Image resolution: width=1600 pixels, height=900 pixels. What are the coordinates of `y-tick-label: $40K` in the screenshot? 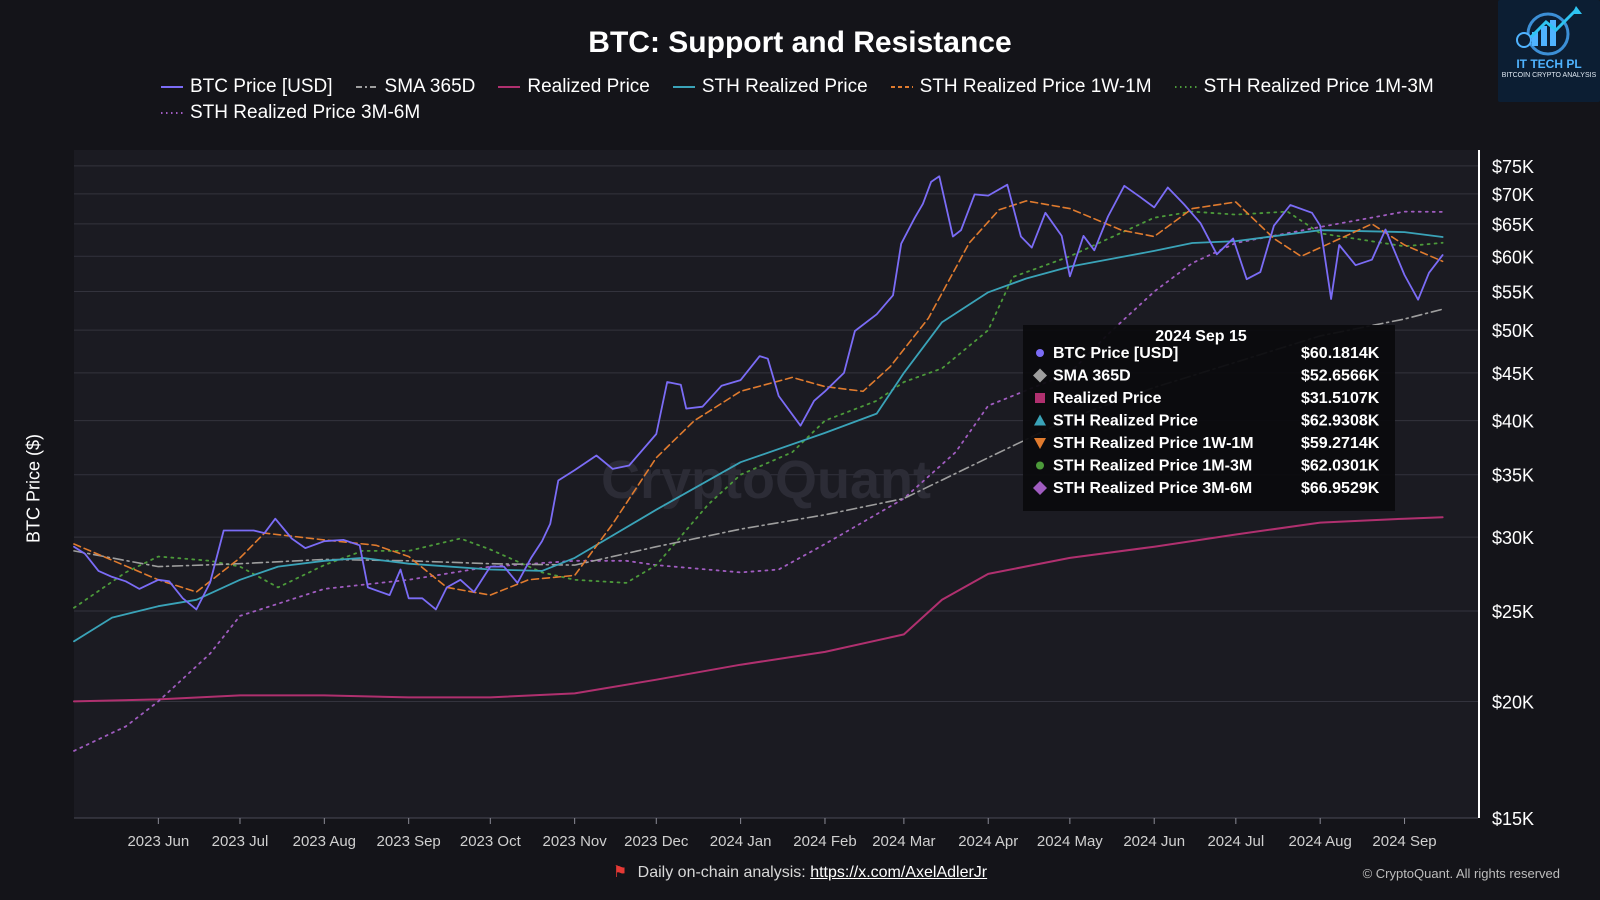 It's located at (1513, 422).